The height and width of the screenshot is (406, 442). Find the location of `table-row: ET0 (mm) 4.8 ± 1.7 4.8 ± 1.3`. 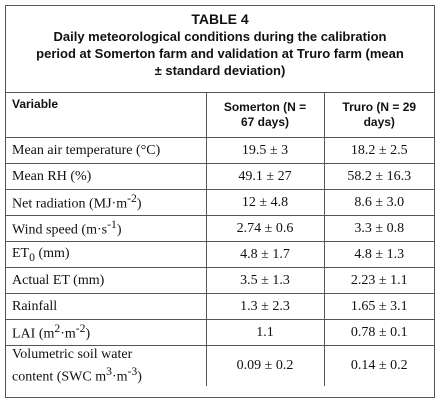

table-row: ET0 (mm) 4.8 ± 1.7 4.8 ± 1.3 is located at coordinates (220, 254).